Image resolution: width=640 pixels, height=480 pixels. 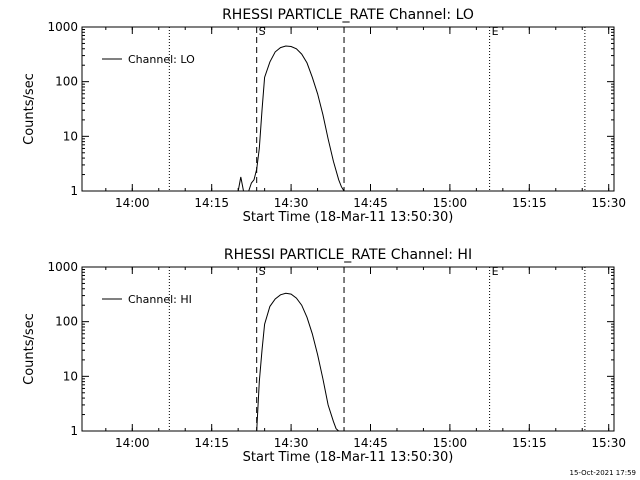 What do you see at coordinates (161, 59) in the screenshot?
I see `legend-label: Channel: LO` at bounding box center [161, 59].